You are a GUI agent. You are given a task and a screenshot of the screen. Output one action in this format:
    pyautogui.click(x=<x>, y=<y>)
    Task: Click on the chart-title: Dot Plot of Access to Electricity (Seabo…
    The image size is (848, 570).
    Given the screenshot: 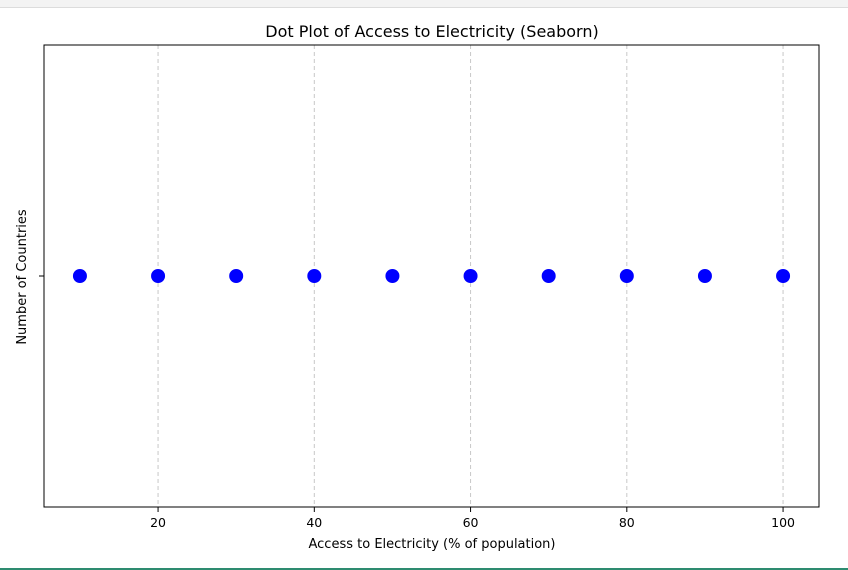 What is the action you would take?
    pyautogui.click(x=431, y=31)
    